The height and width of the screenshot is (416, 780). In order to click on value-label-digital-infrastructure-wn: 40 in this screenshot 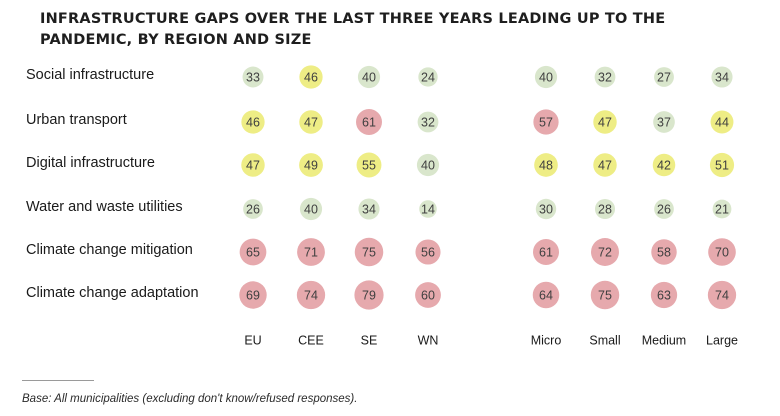, I will do `click(428, 165)`.